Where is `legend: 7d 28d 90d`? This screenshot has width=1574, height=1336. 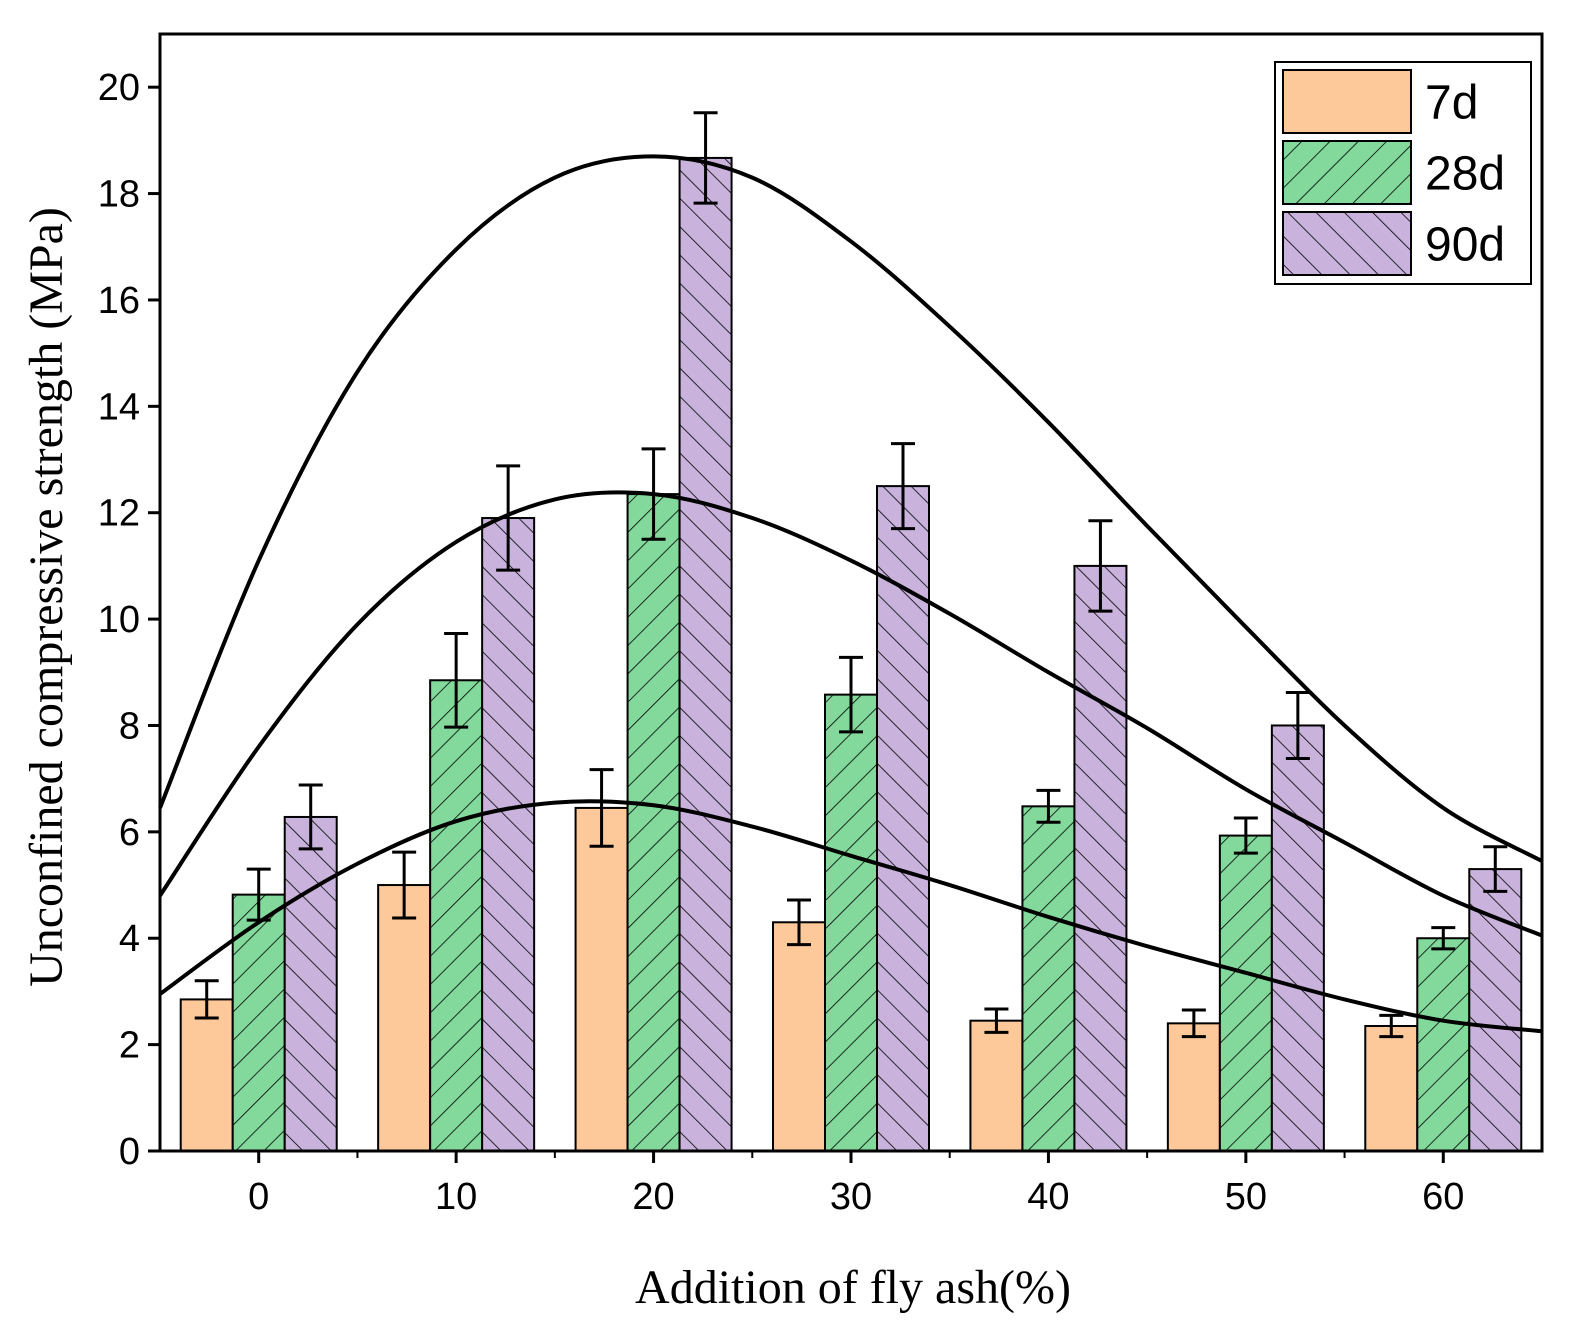 legend: 7d 28d 90d is located at coordinates (1403, 173).